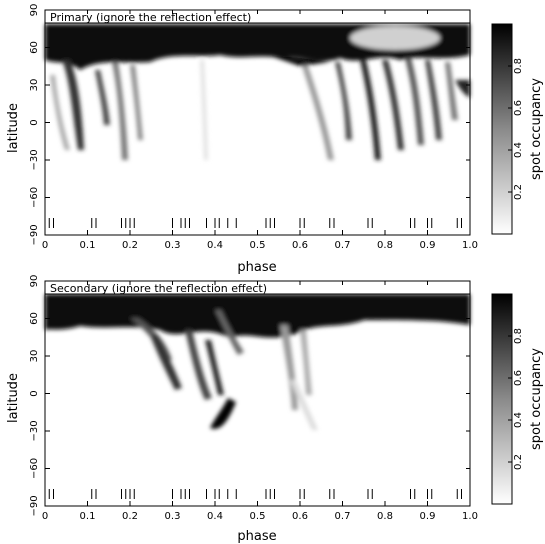  I want to click on colorbar-secondary, so click(502, 399).